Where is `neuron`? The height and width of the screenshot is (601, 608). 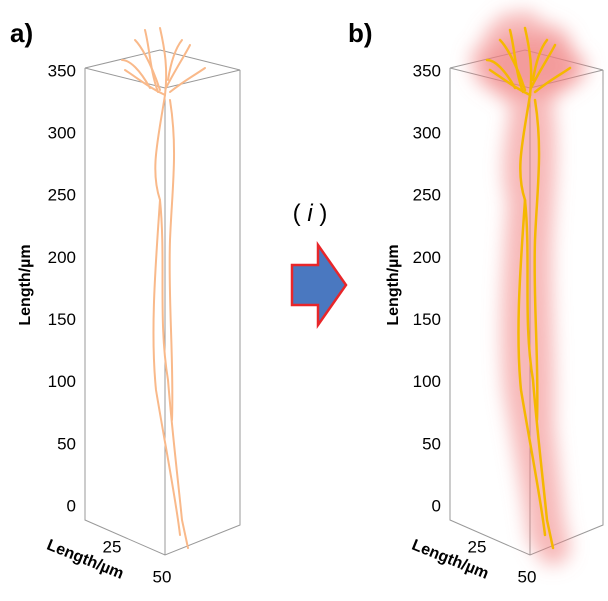
neuron is located at coordinates (163, 288).